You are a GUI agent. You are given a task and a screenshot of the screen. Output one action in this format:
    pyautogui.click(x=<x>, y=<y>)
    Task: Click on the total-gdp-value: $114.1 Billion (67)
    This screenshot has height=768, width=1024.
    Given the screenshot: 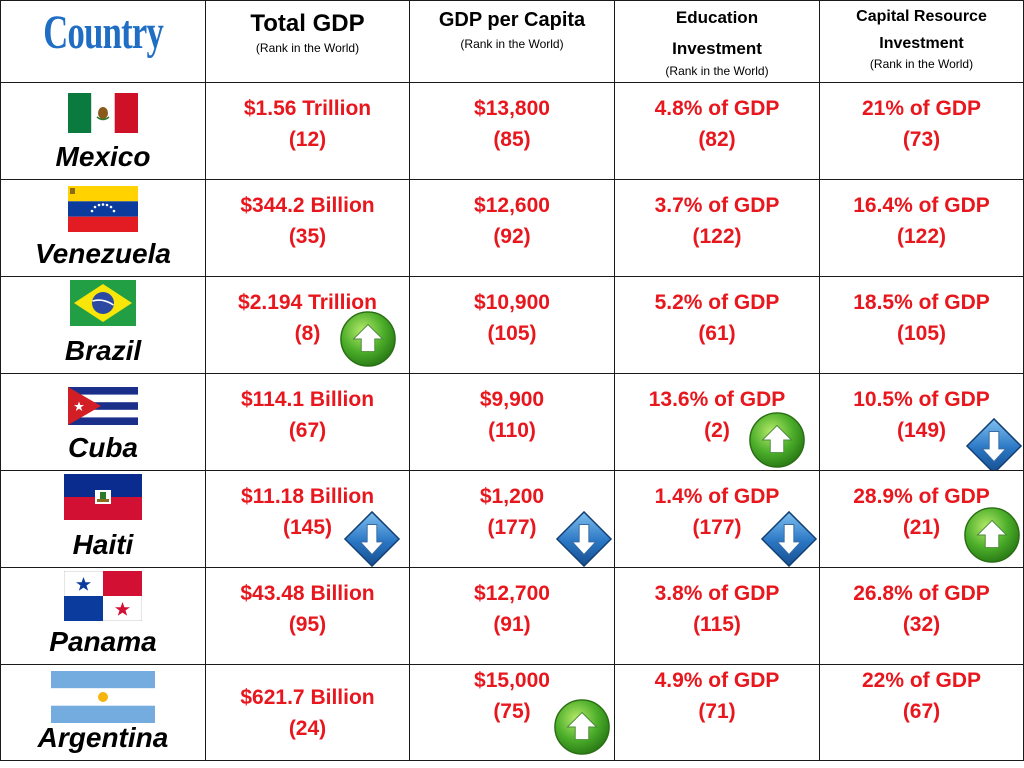 What is the action you would take?
    pyautogui.click(x=307, y=415)
    